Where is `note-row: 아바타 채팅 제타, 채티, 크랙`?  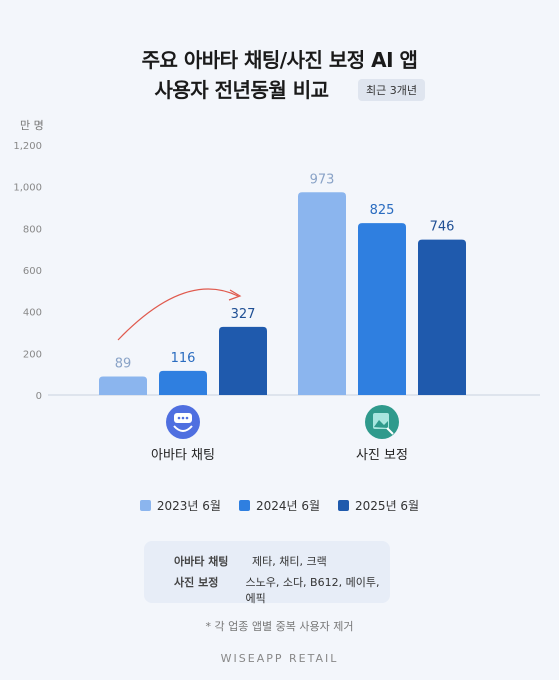 note-row: 아바타 채팅 제타, 채티, 크랙 is located at coordinates (250, 561).